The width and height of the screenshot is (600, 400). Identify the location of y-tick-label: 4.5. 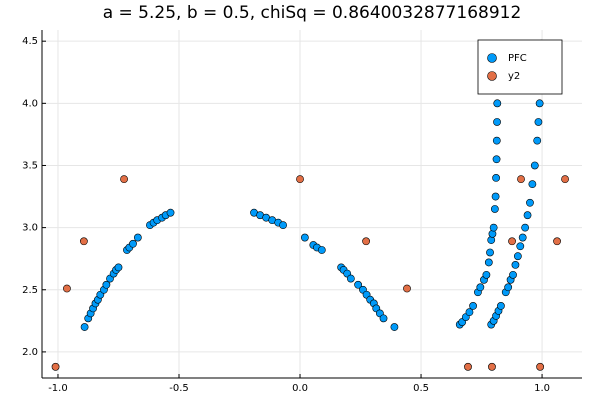
(30, 41).